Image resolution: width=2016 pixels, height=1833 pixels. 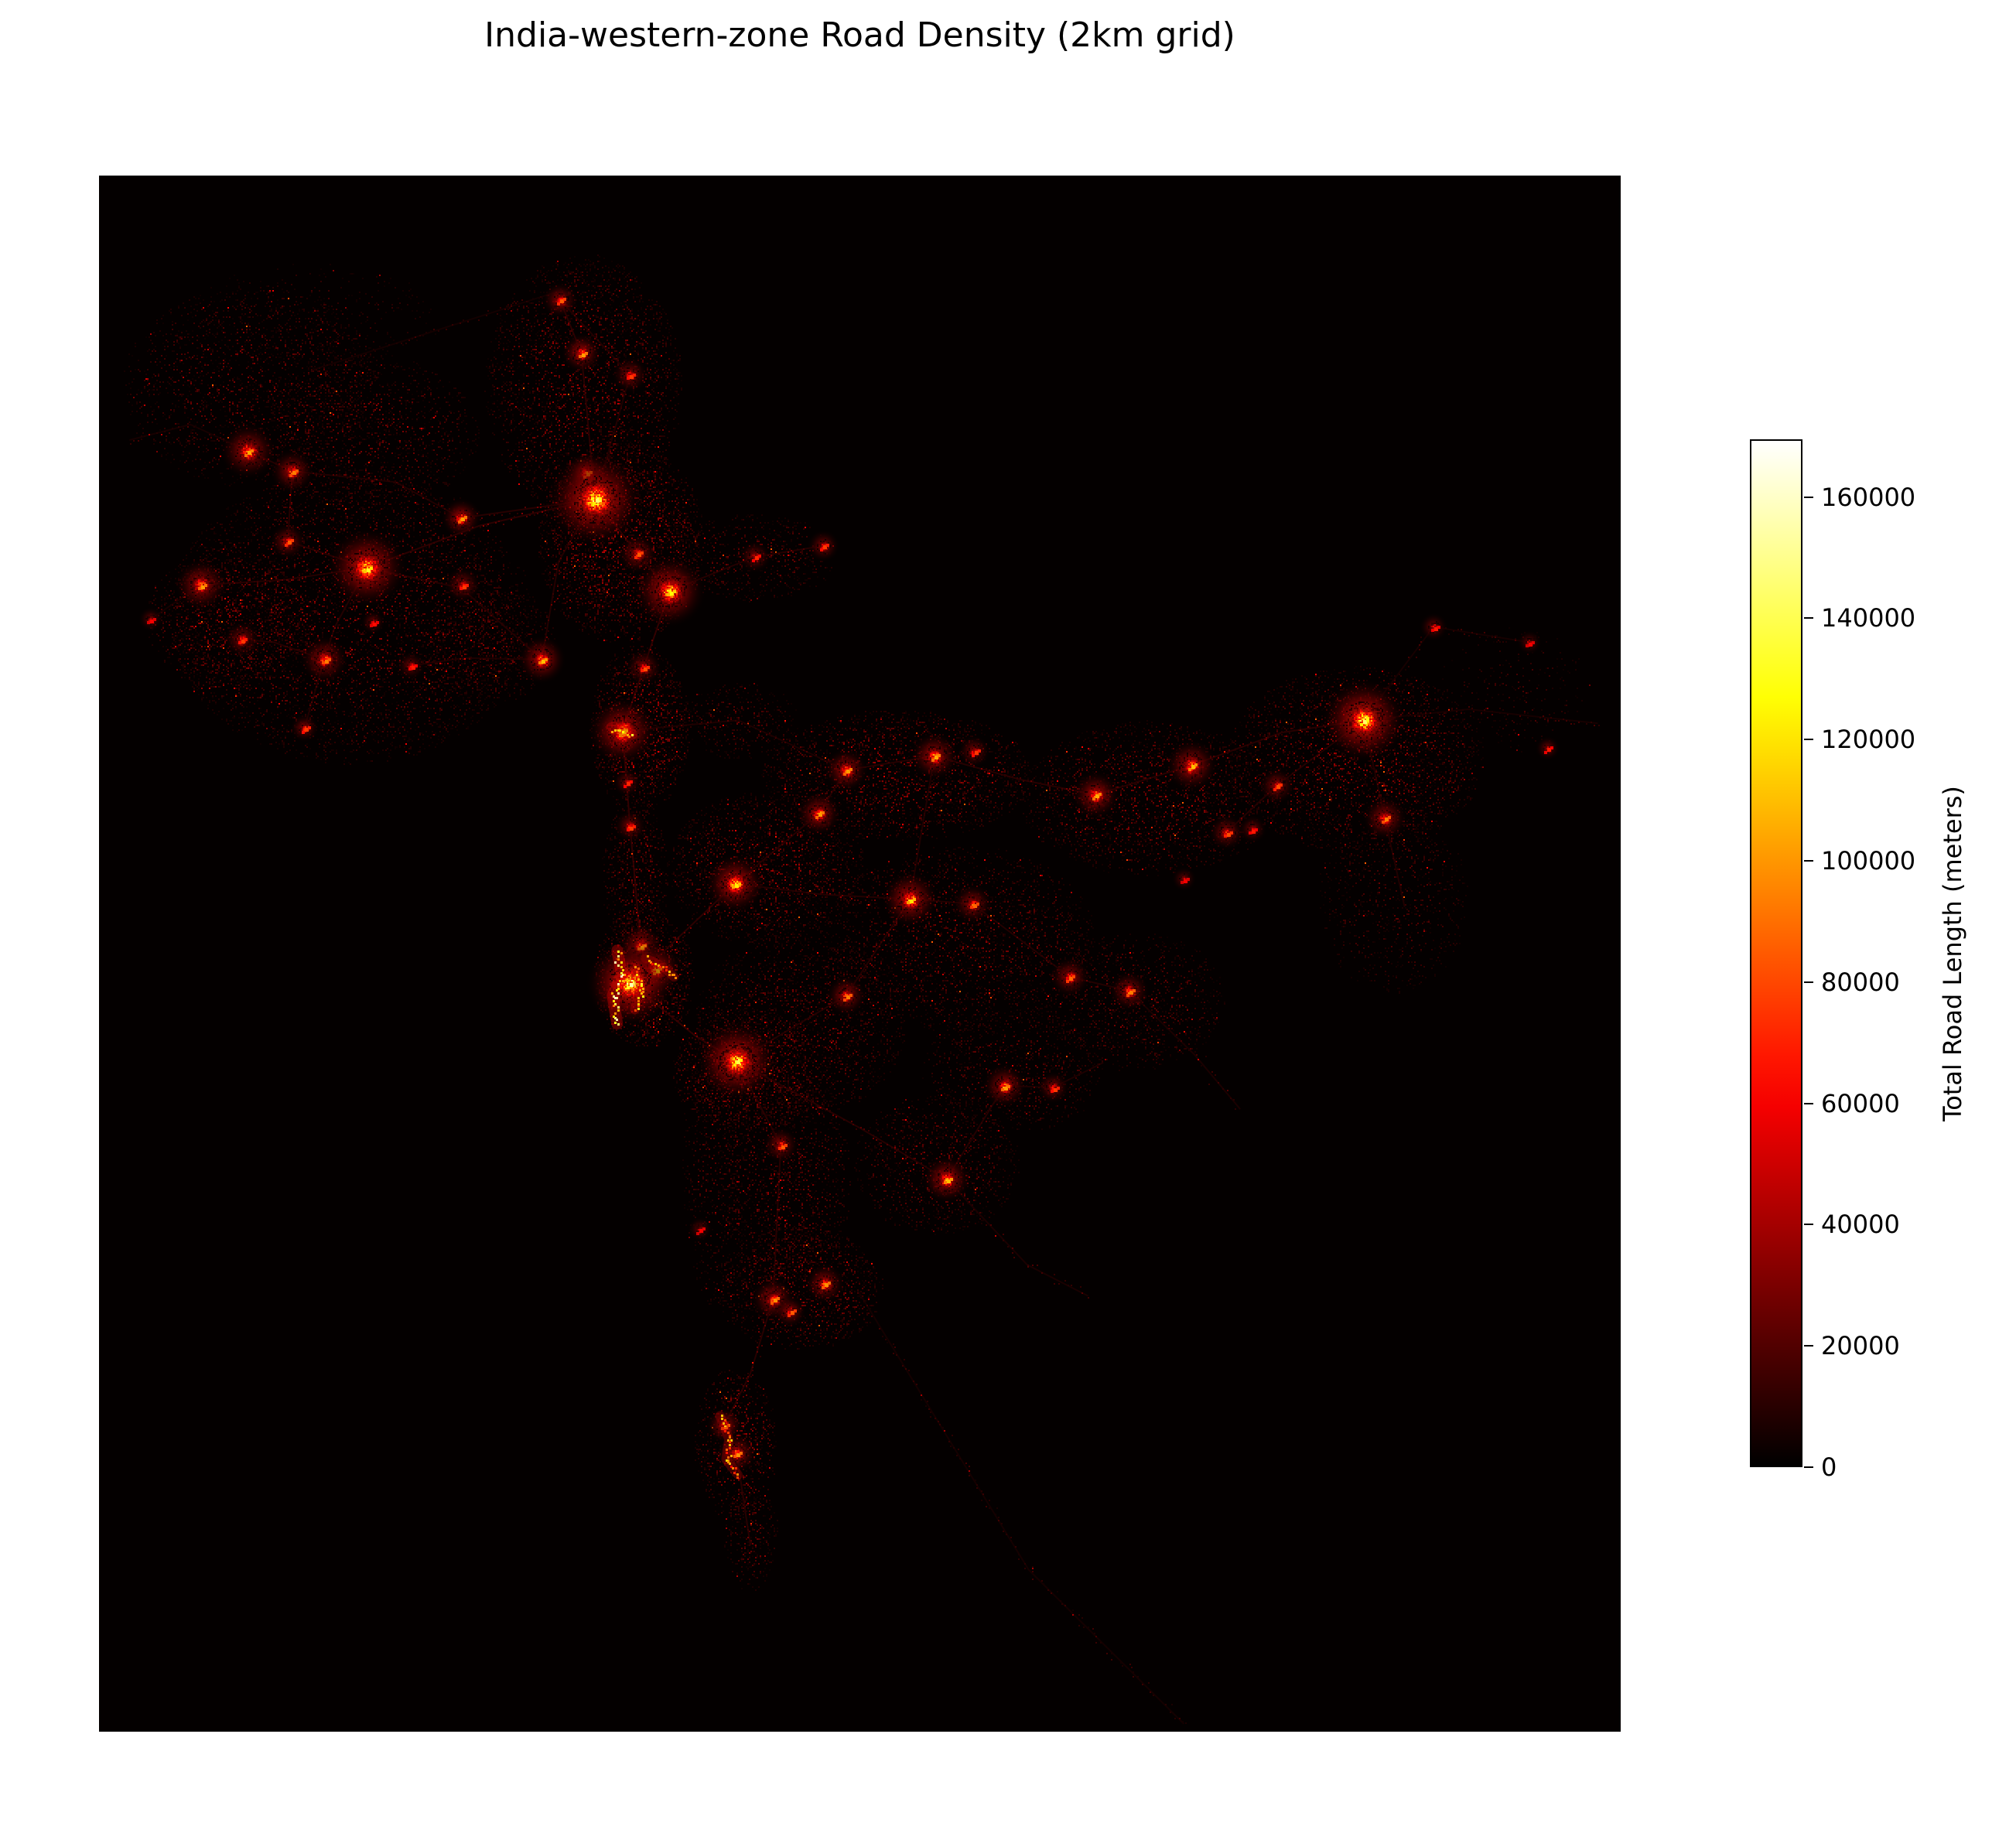 I want to click on colorbar-tick-label: 120000, so click(x=1869, y=740).